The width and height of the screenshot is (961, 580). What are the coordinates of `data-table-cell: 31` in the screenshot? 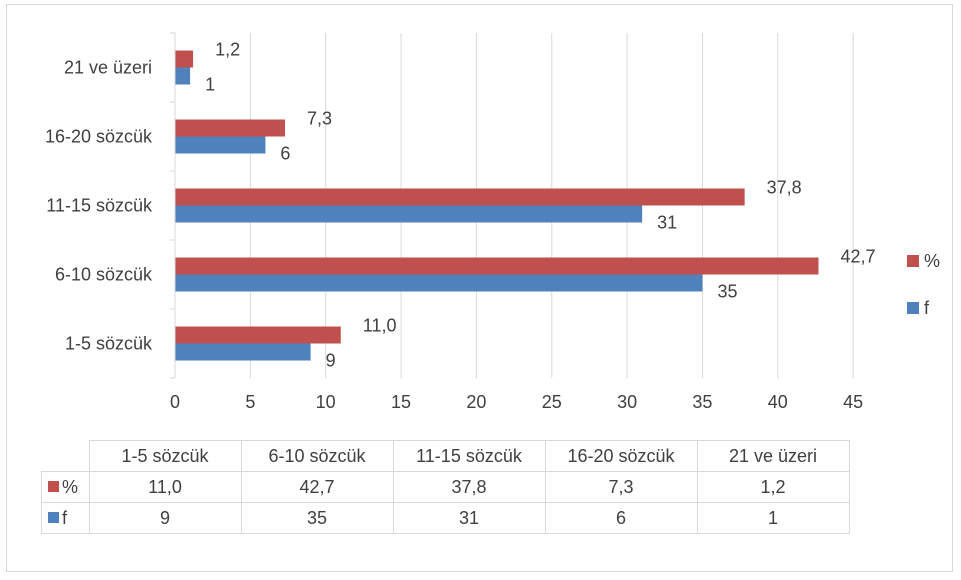 It's located at (469, 518).